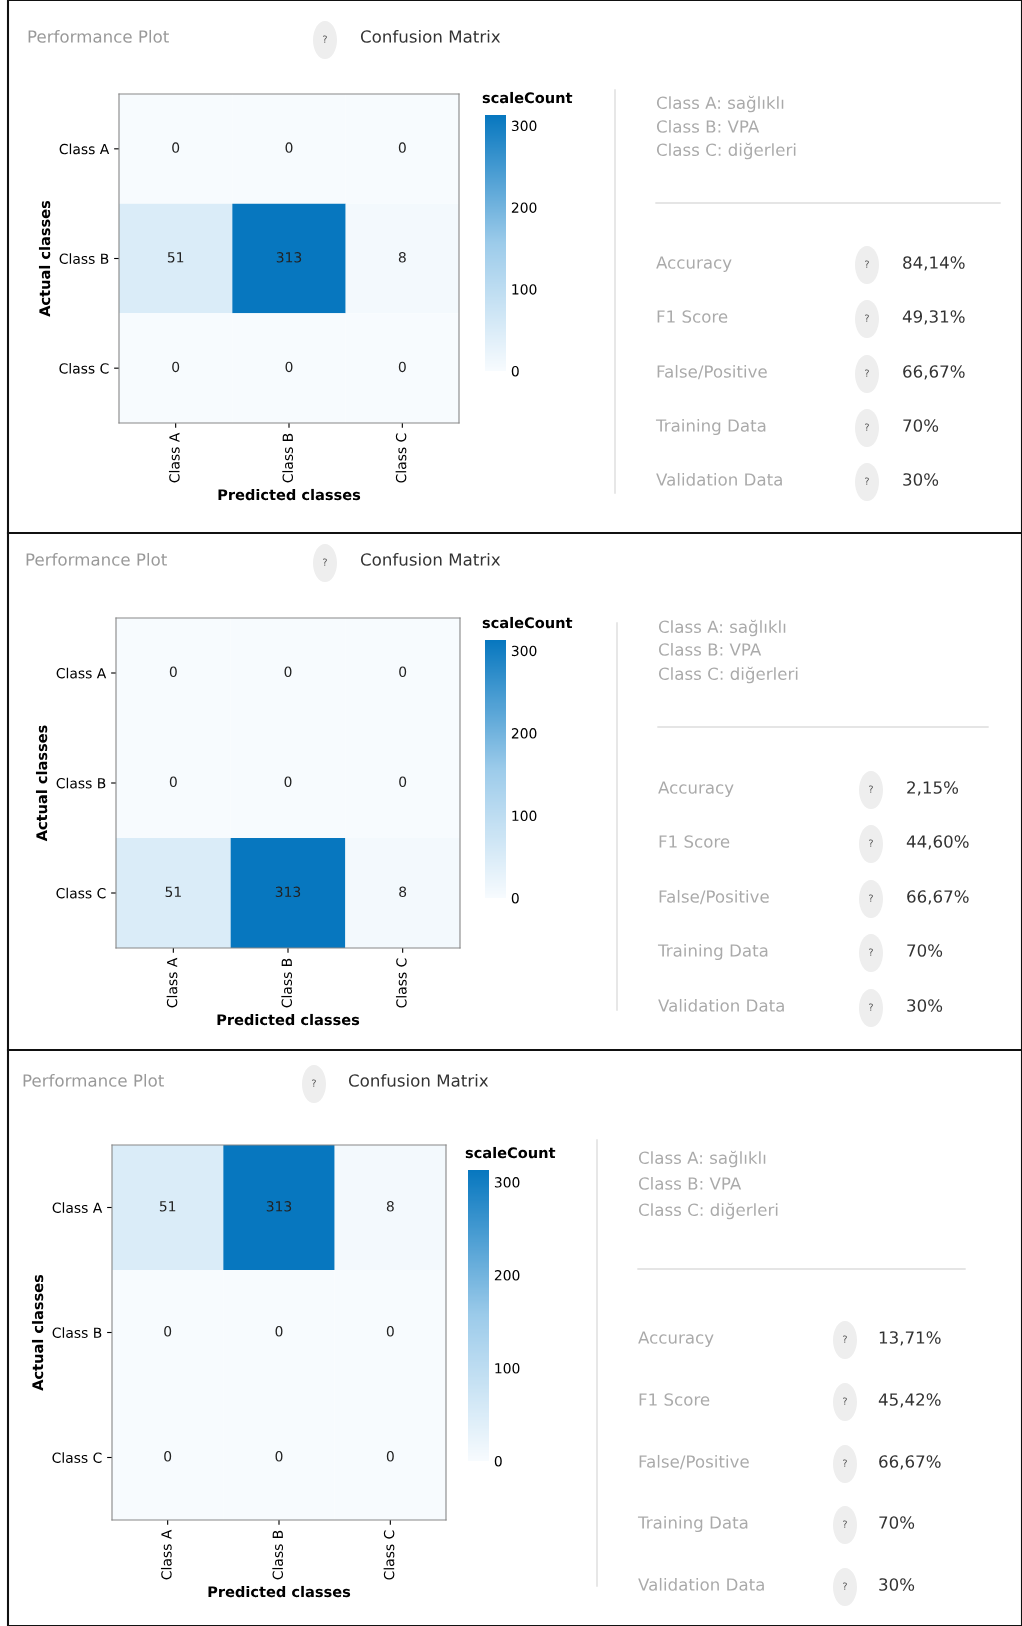 The image size is (1022, 1626). What do you see at coordinates (934, 263) in the screenshot?
I see `text: 84,14%` at bounding box center [934, 263].